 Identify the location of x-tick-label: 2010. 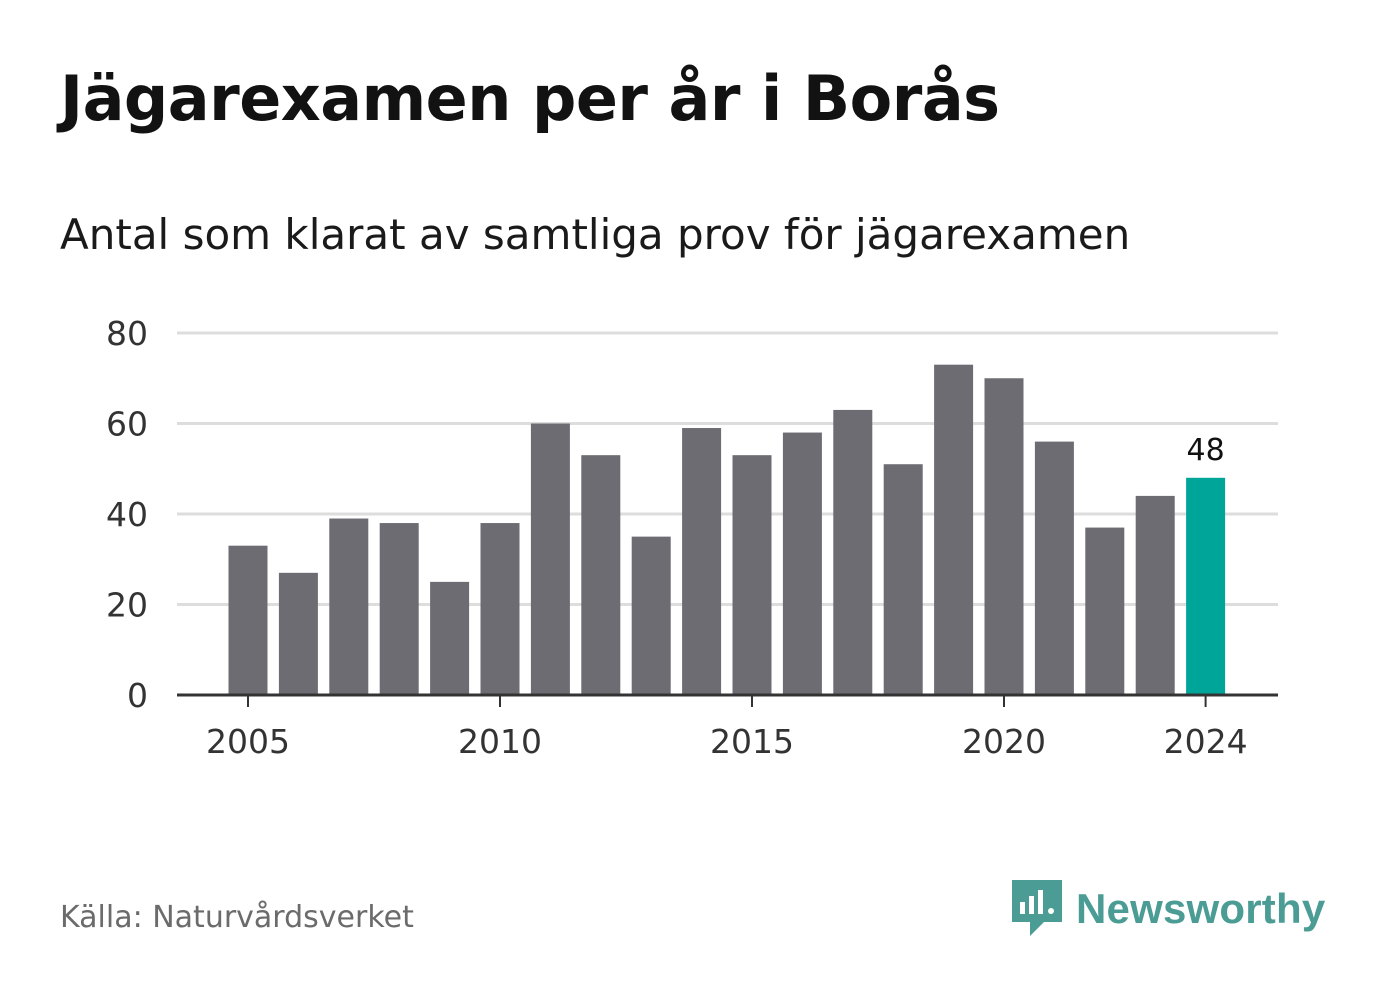
(500, 741).